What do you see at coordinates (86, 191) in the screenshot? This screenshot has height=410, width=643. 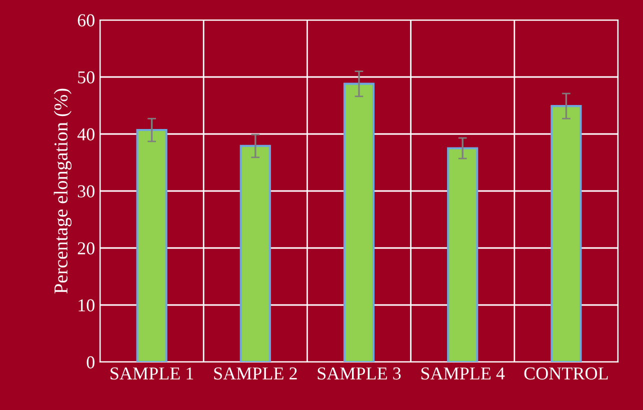 I see `y-tick-label: 30` at bounding box center [86, 191].